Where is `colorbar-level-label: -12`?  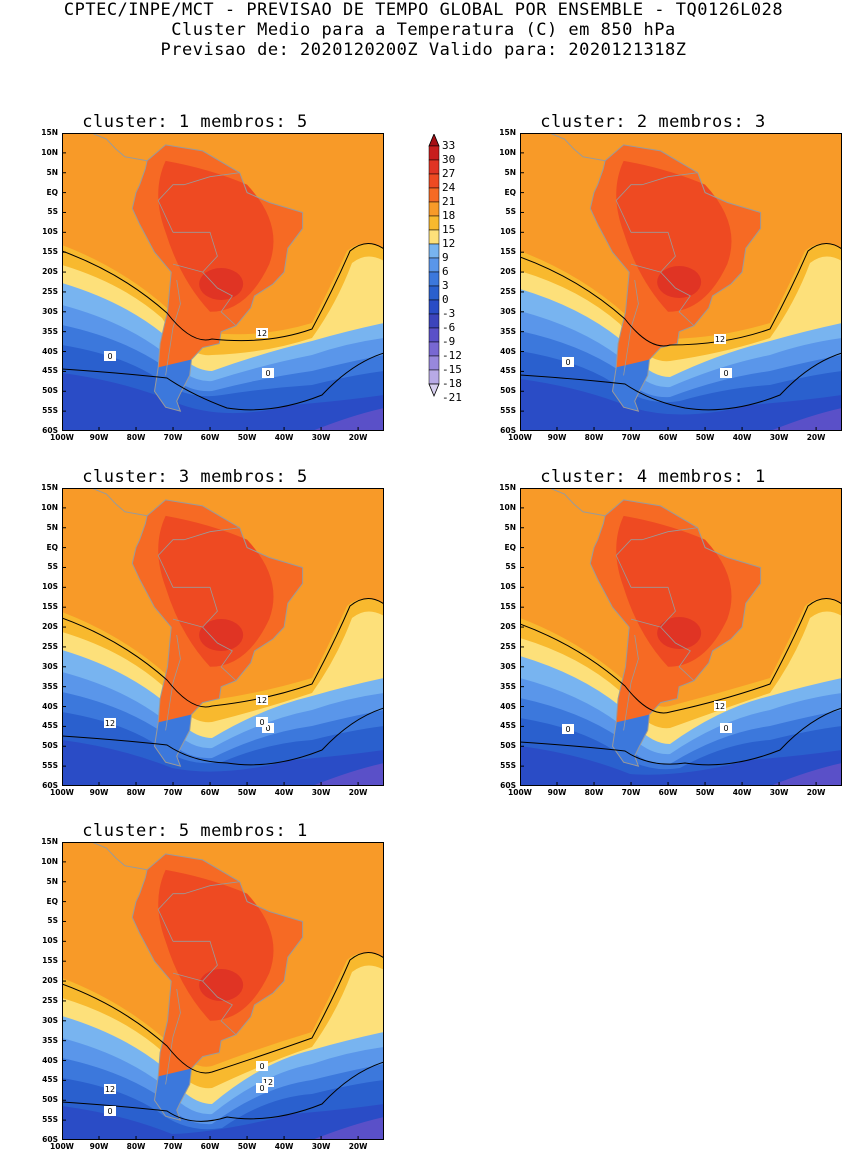
colorbar-level-label: -12 is located at coordinates (452, 355).